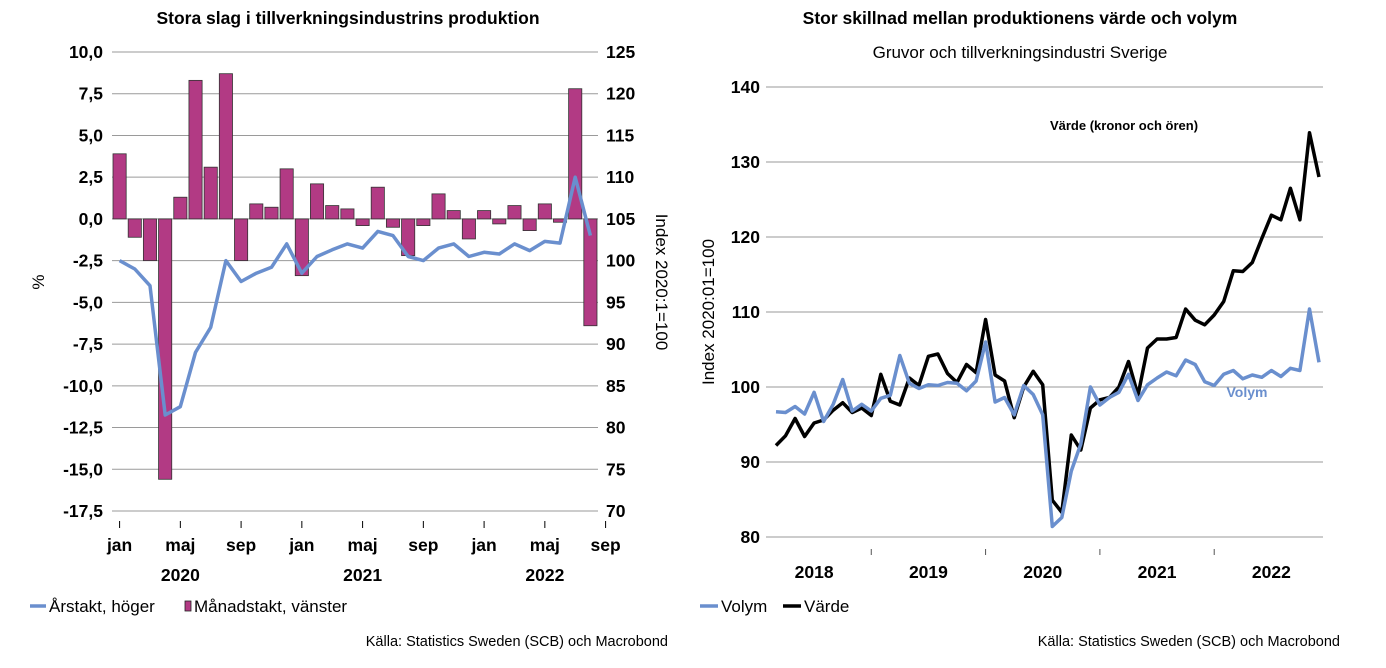 Image resolution: width=1386 pixels, height=668 pixels. Describe the element at coordinates (751, 537) in the screenshot. I see `y-tick-label: 80` at that location.